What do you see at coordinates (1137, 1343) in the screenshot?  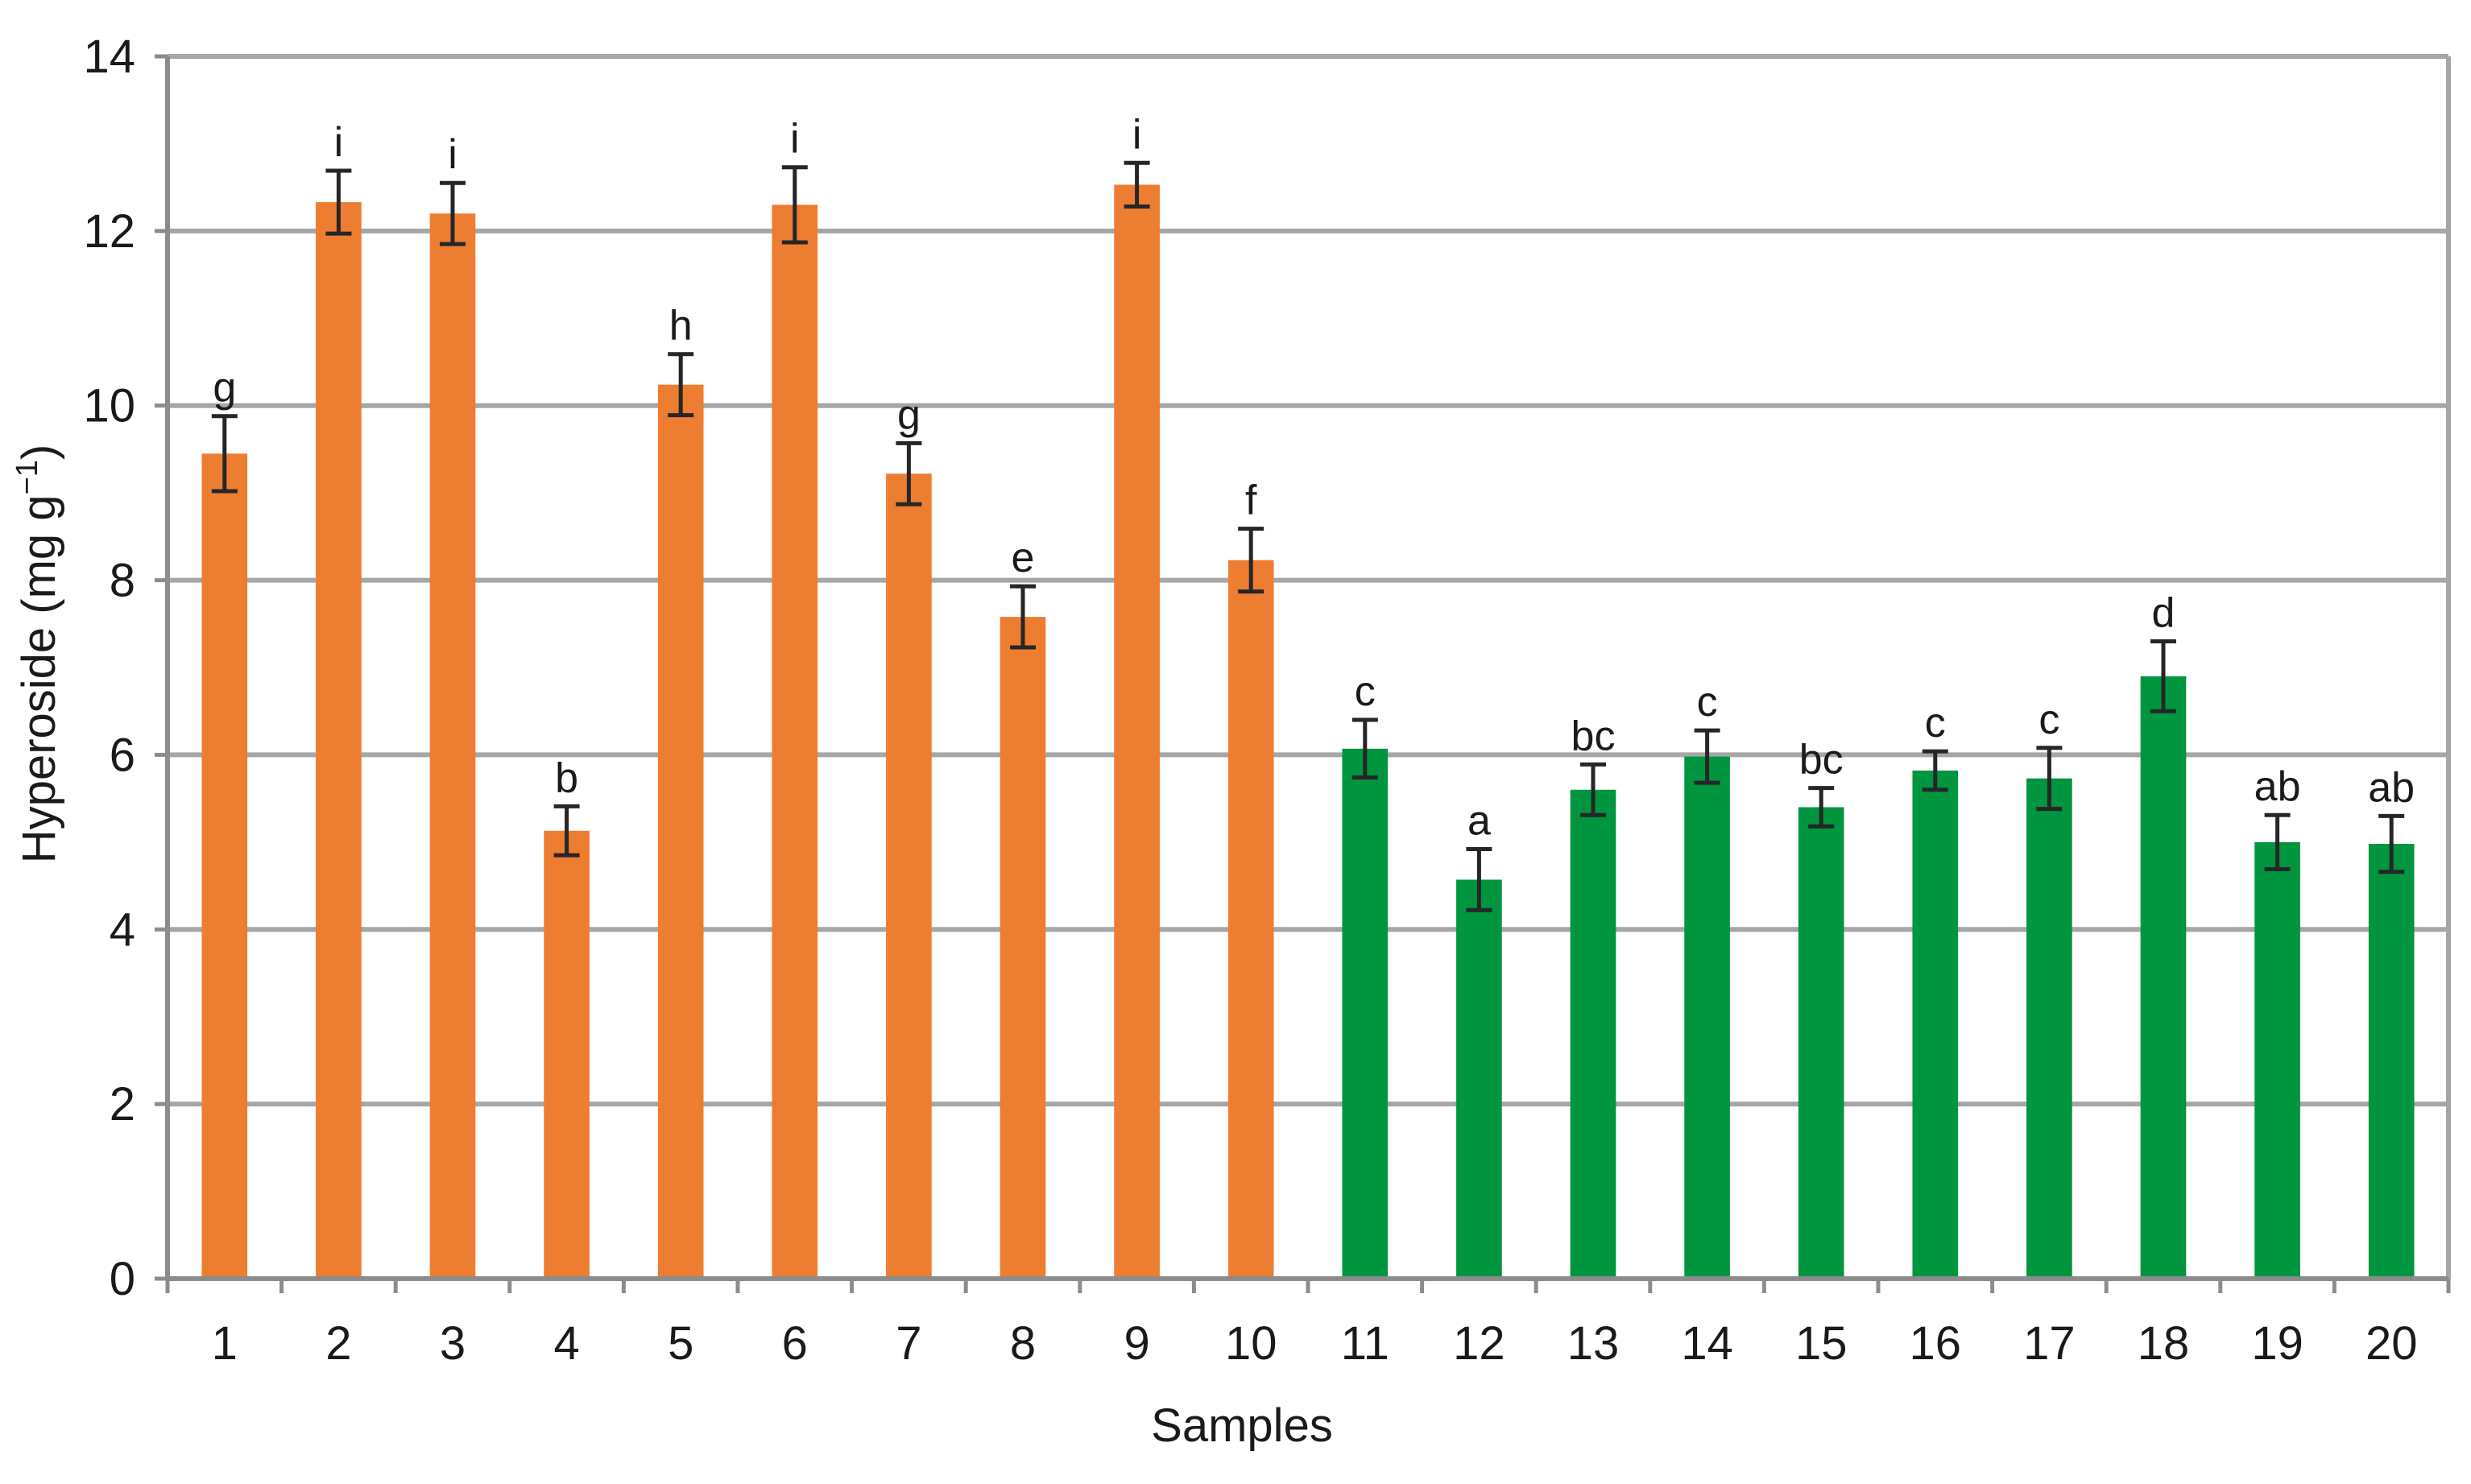 I see `x-tick-label: 9` at bounding box center [1137, 1343].